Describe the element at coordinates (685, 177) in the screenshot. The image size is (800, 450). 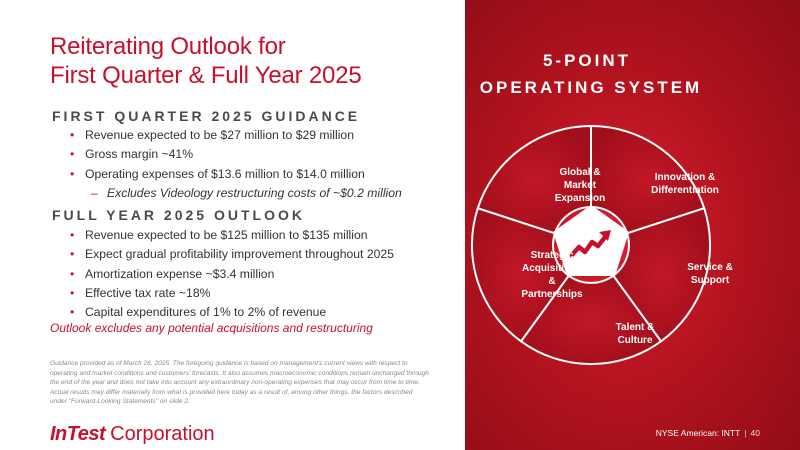
I see `segment-label-innovation-1: Innovation &` at that location.